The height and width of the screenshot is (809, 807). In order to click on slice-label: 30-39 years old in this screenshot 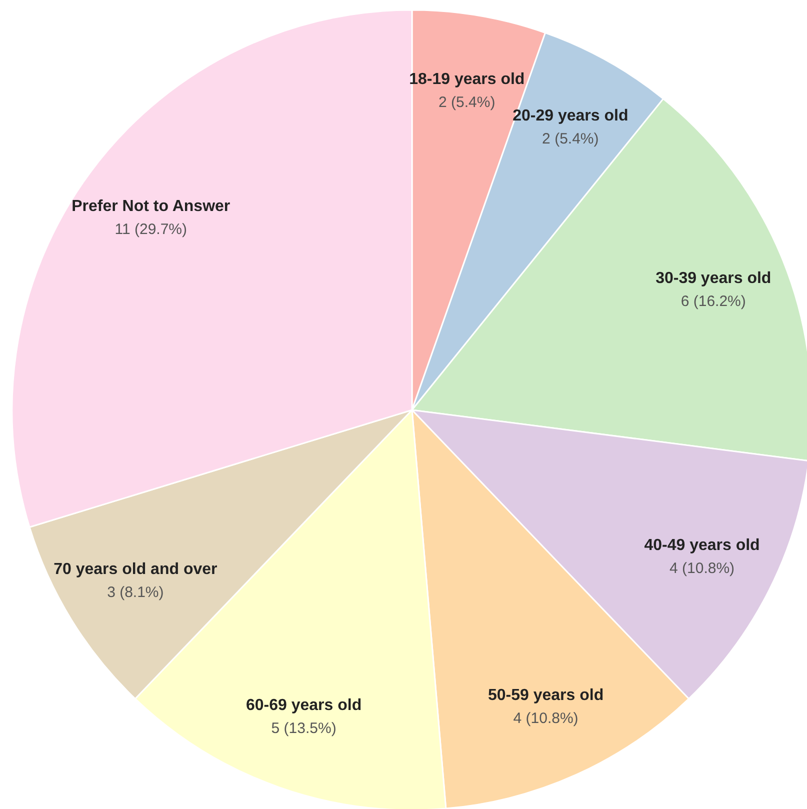, I will do `click(714, 278)`.